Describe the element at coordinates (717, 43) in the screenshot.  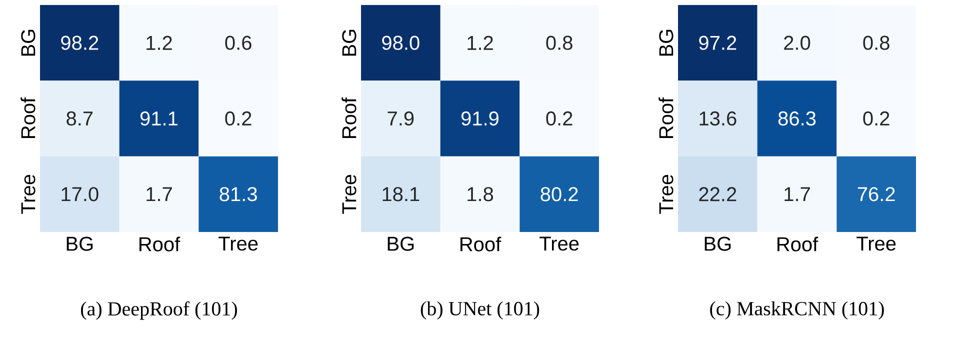
I see `data-label: 97.2` at that location.